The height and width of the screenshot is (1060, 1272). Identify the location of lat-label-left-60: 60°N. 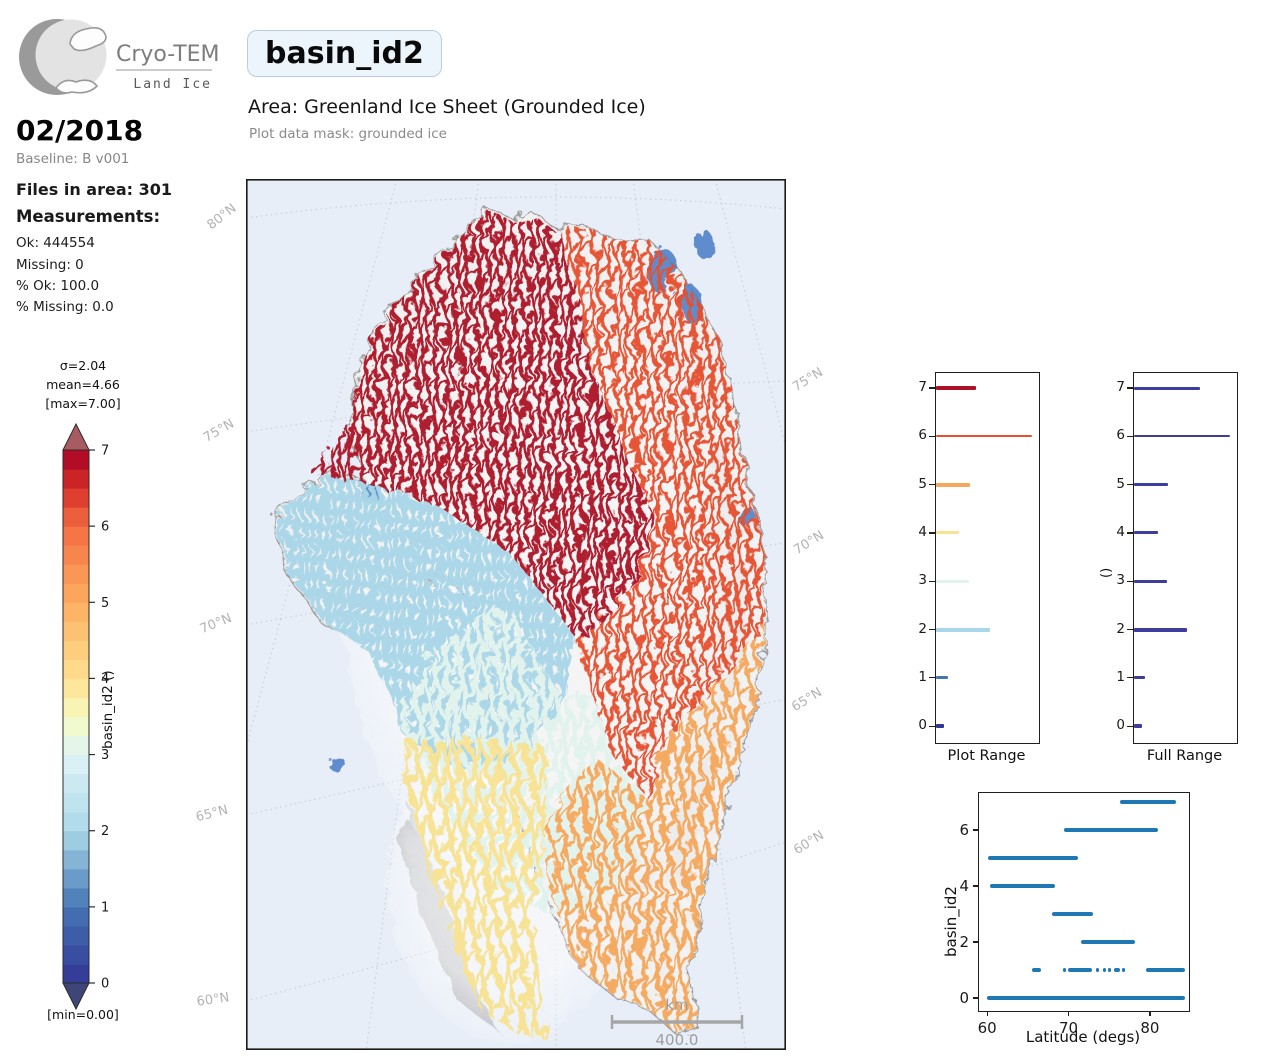
(213, 1000).